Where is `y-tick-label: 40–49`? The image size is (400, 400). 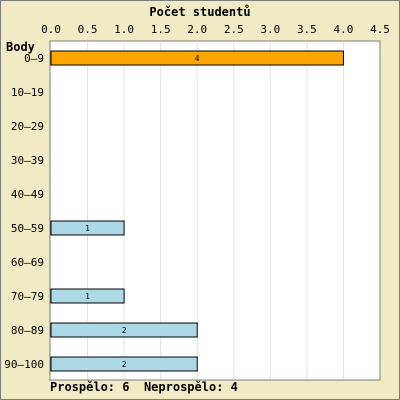
y-tick-label: 40–49 is located at coordinates (27, 194).